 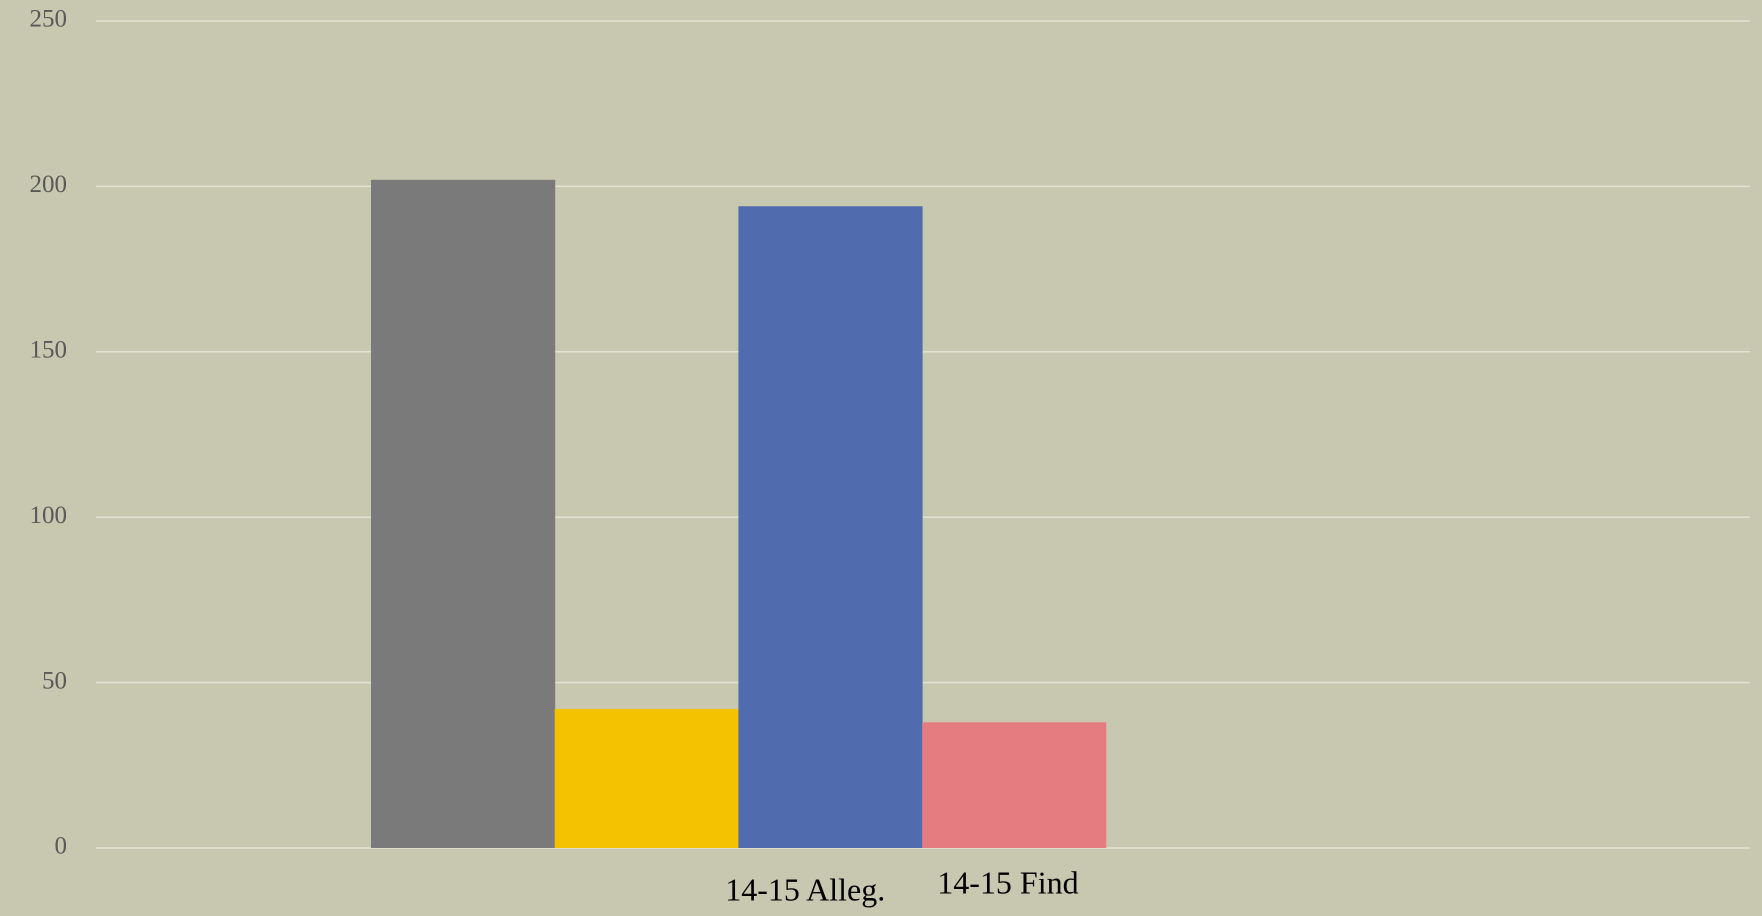 I want to click on y-tick-label: 50, so click(x=54, y=680).